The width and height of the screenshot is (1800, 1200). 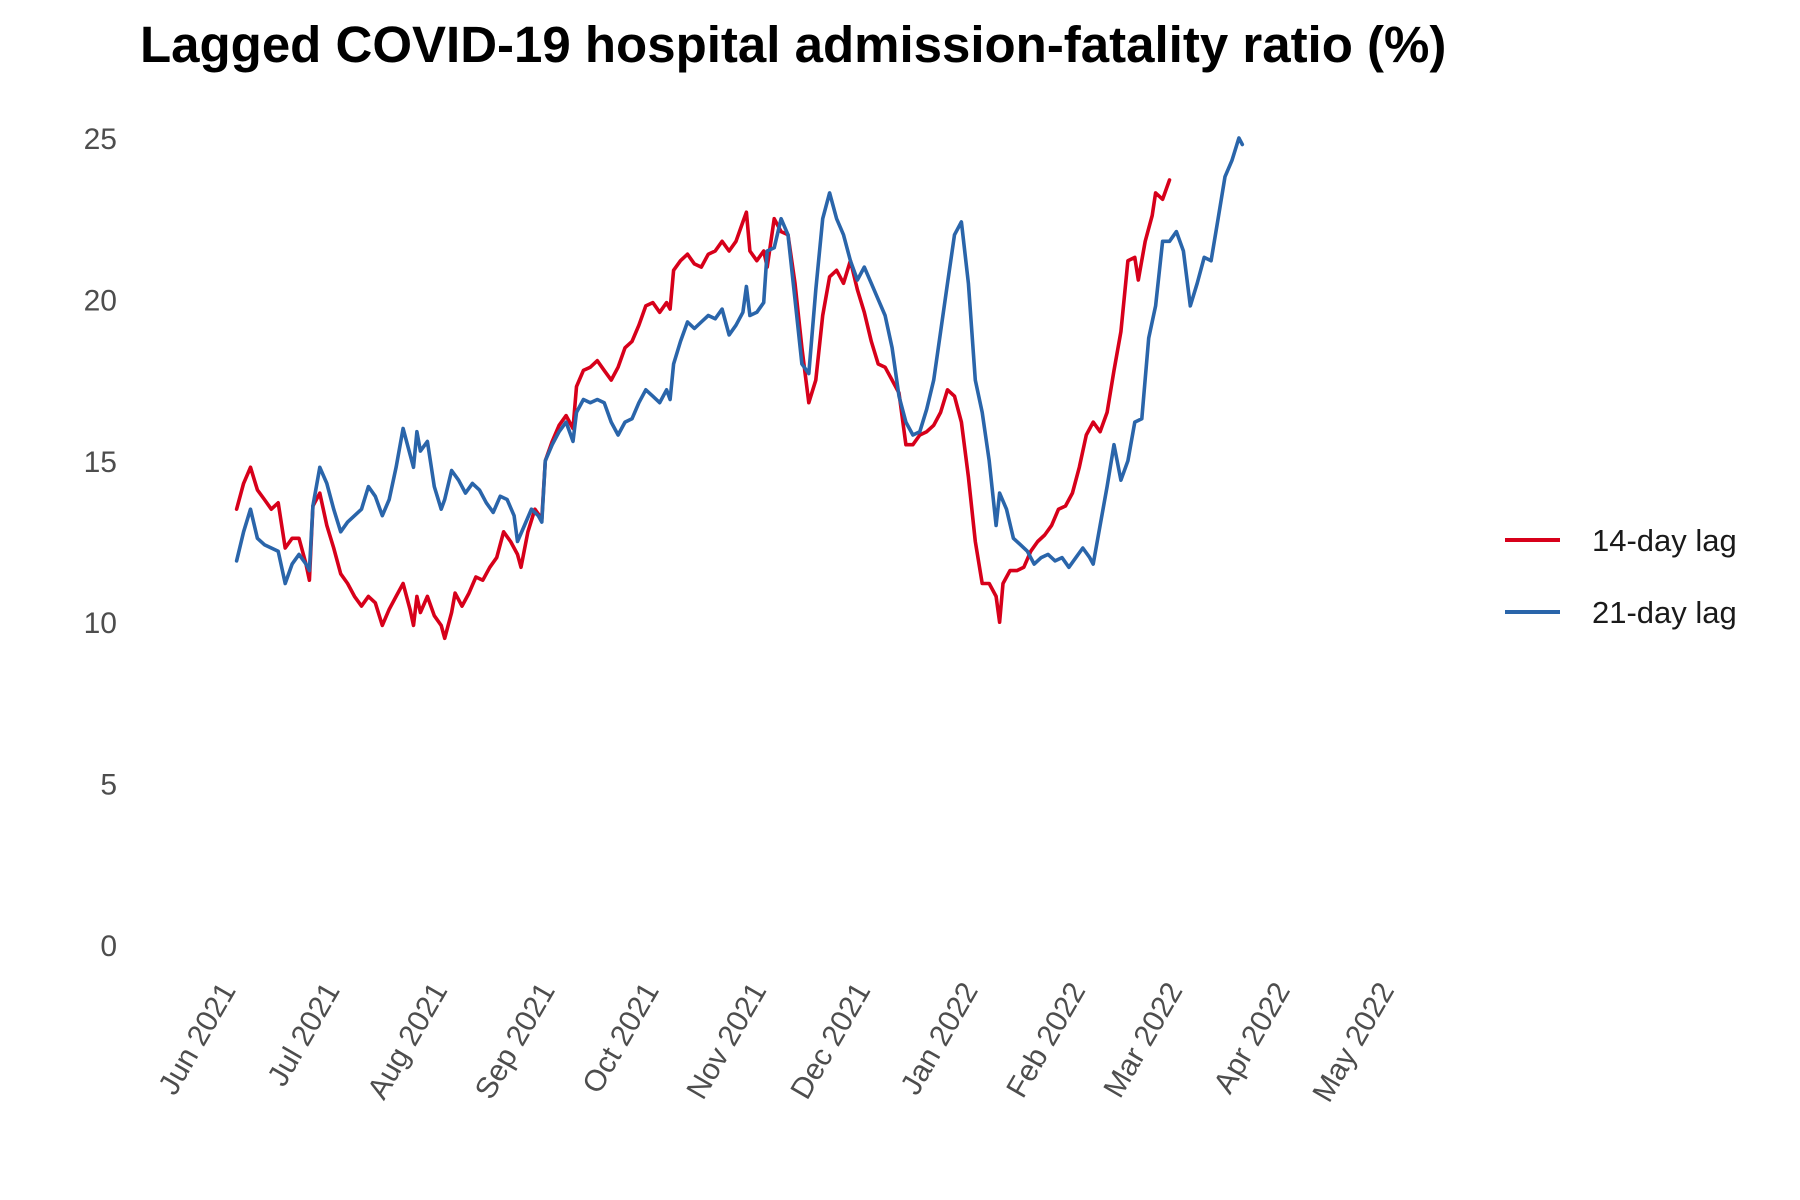 What do you see at coordinates (303, 1034) in the screenshot?
I see `x-tick-label: Jul 2021` at bounding box center [303, 1034].